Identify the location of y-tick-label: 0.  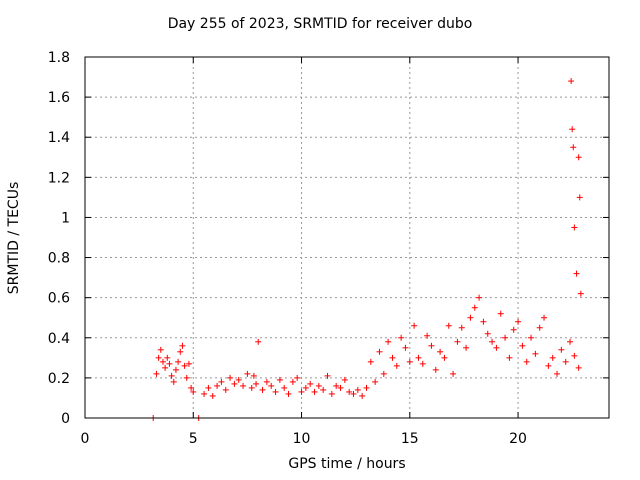
(65, 419).